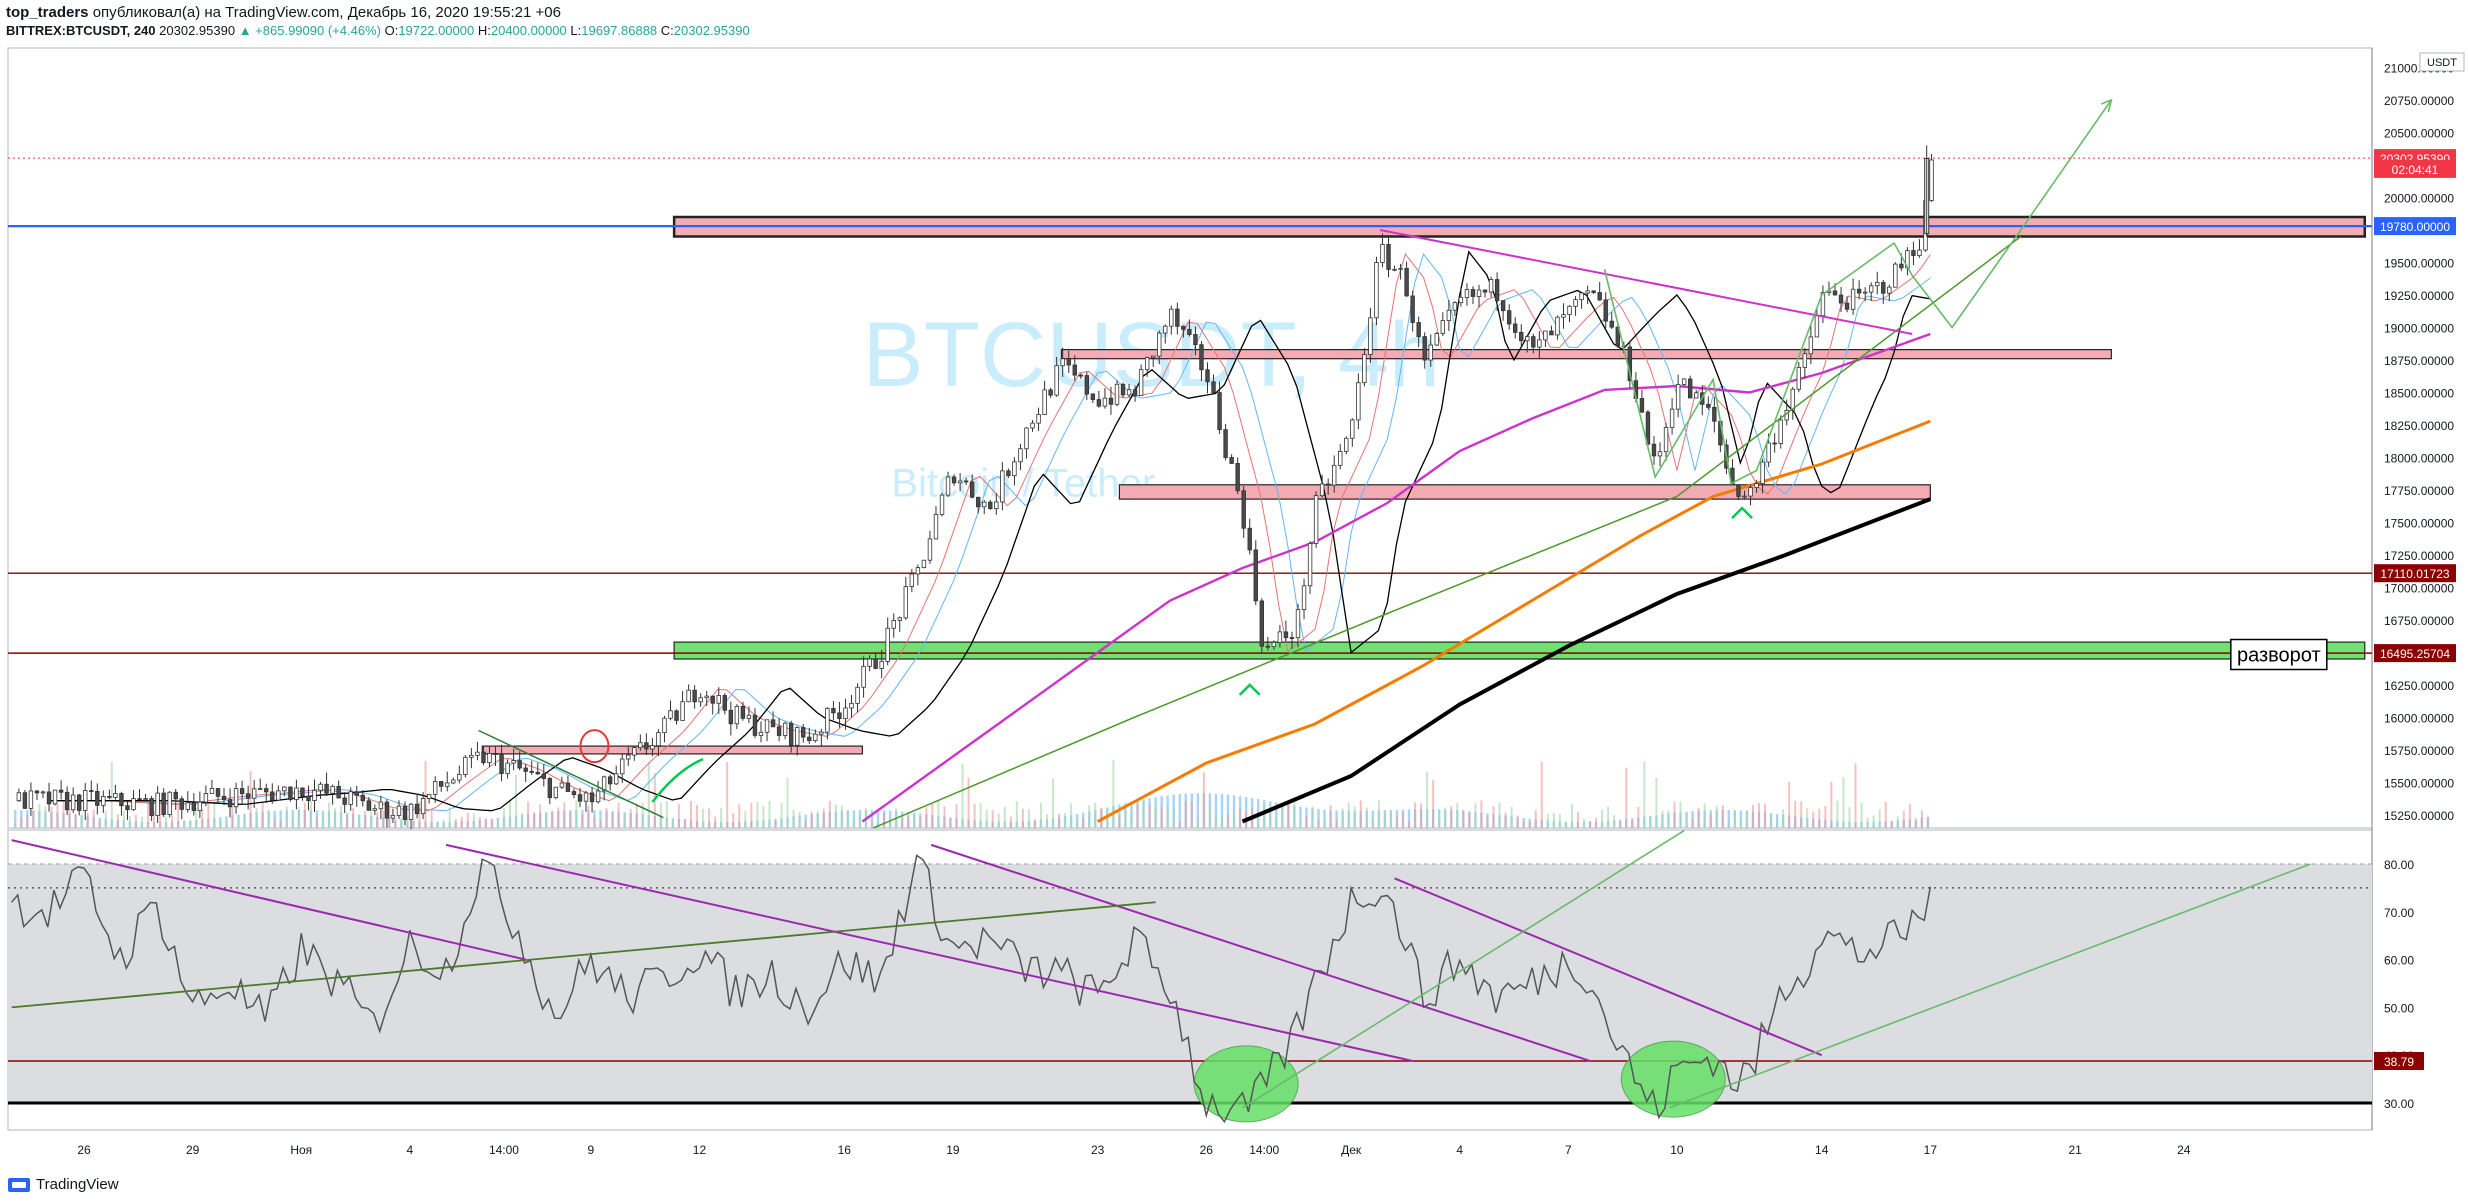  I want to click on price-axis-label-text-1: 02:04:41, so click(2415, 170).